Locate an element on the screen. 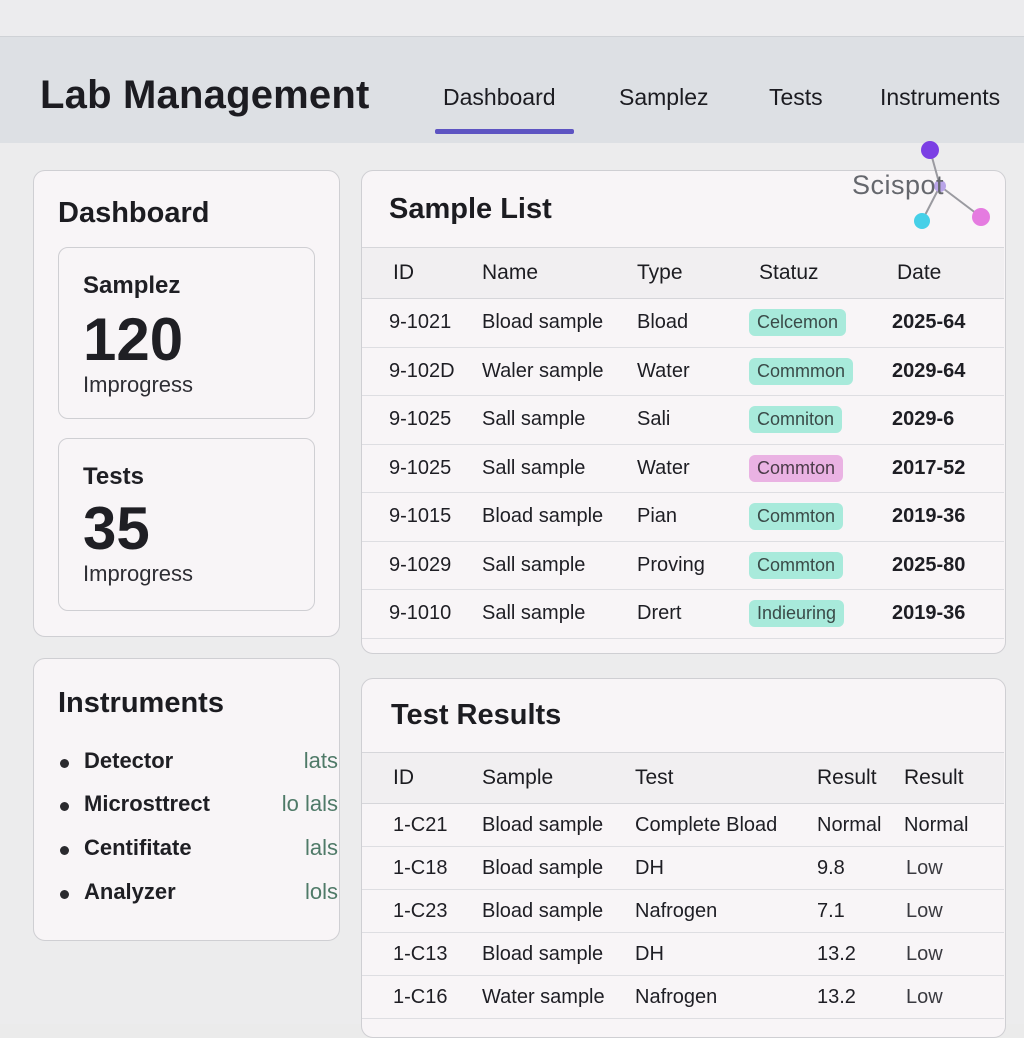  cell-id: 9-1010 is located at coordinates (422, 614).